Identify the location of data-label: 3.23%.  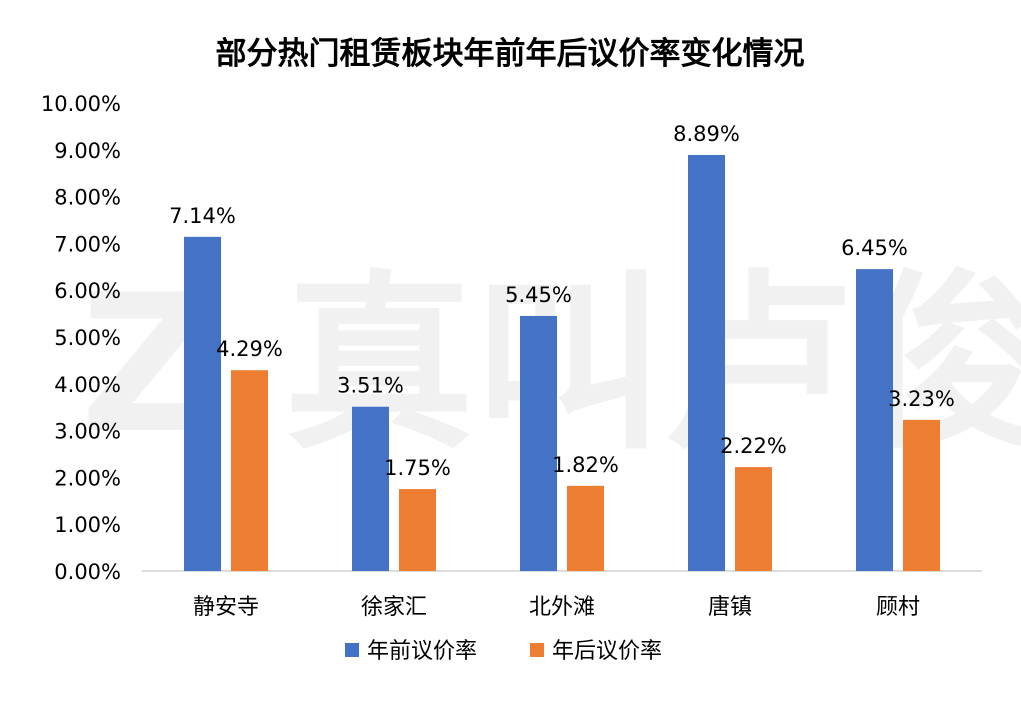
(921, 399).